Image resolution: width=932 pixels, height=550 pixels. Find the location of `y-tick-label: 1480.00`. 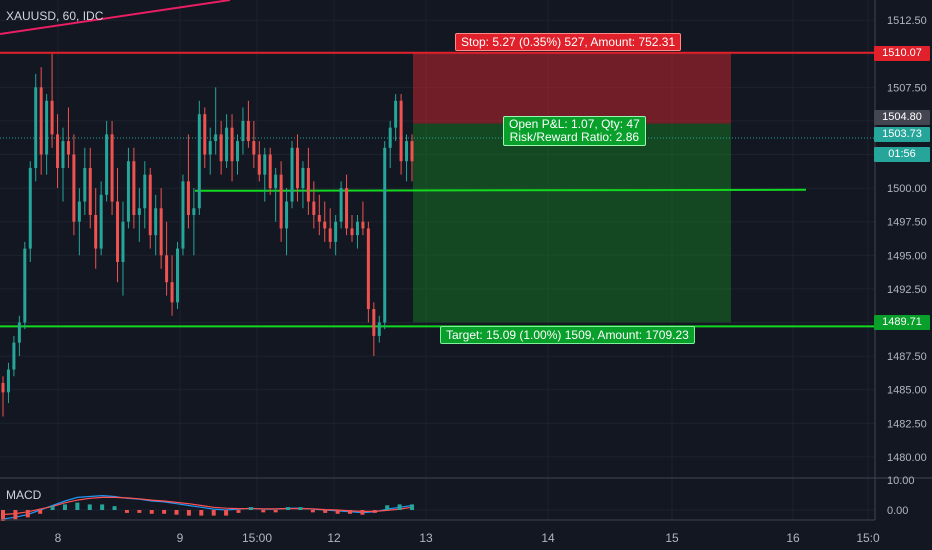

y-tick-label: 1480.00 is located at coordinates (907, 458).